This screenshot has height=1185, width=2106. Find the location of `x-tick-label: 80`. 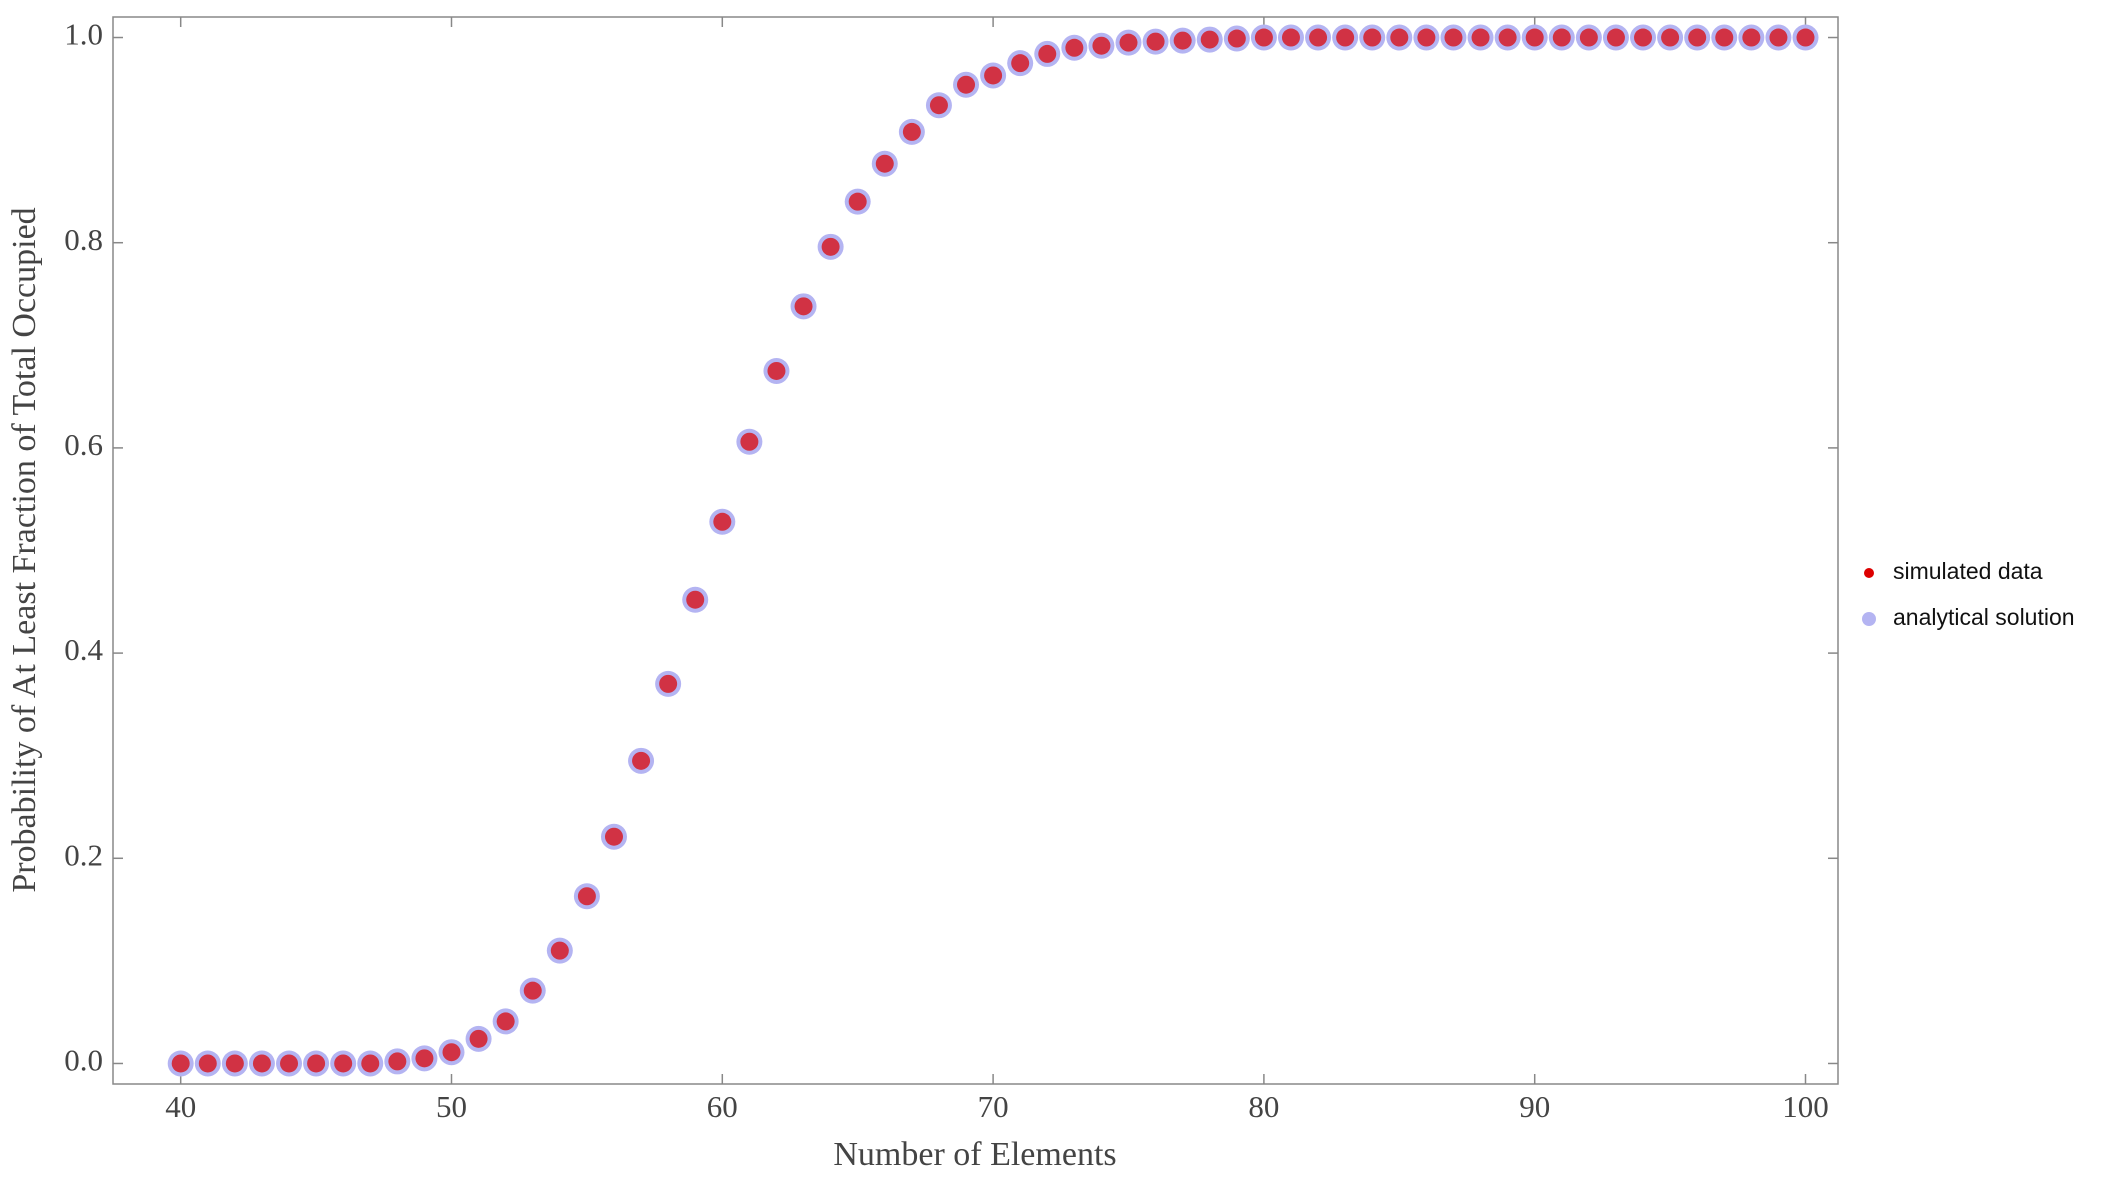

x-tick-label: 80 is located at coordinates (1263, 1106).